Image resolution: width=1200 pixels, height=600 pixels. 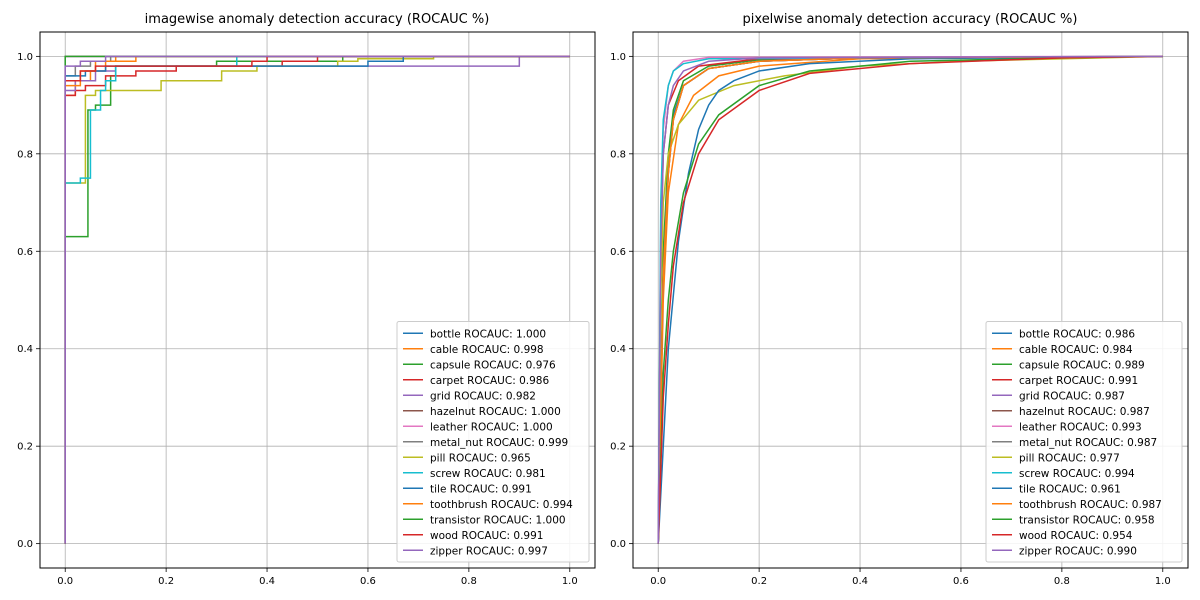 I want to click on legend-label: zipper ROCAUC: 0.990, so click(x=1078, y=551).